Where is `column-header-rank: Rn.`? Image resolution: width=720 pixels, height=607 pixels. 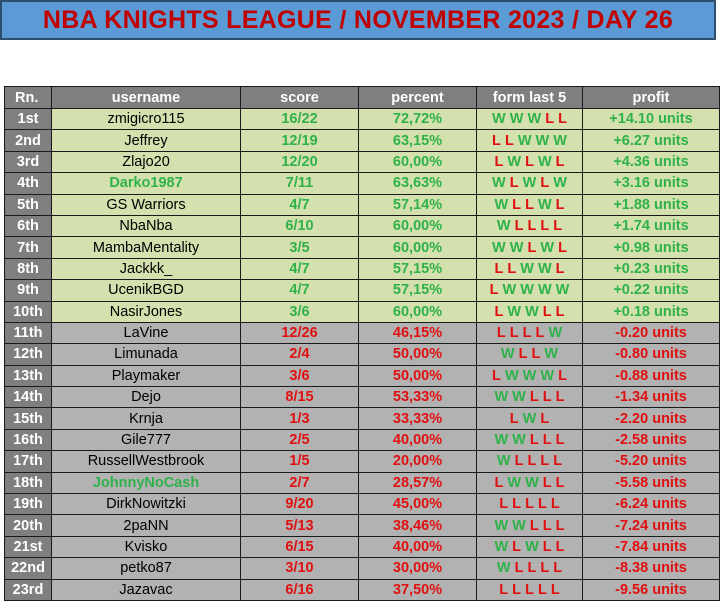 column-header-rank: Rn. is located at coordinates (28, 97).